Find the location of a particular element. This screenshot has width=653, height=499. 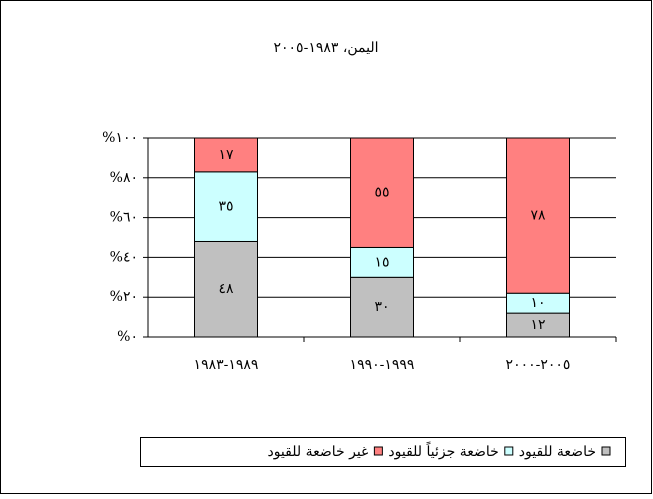

legend-box is located at coordinates (383, 452).